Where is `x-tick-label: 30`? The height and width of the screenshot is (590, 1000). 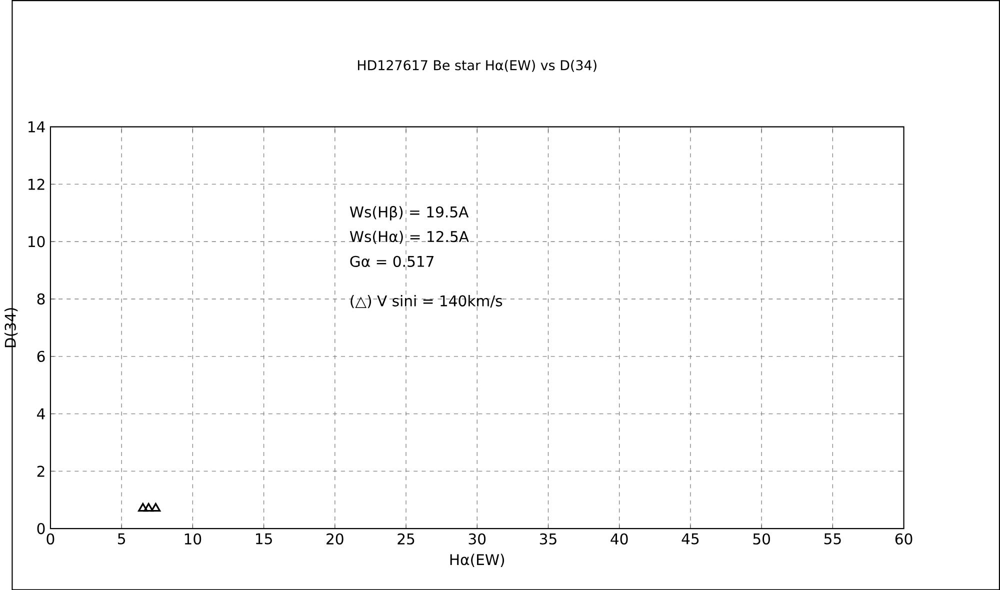
x-tick-label: 30 is located at coordinates (477, 538).